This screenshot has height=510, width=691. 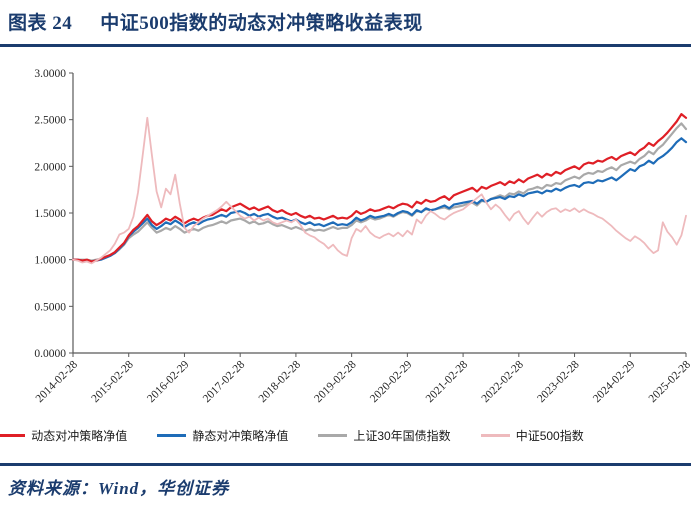 I want to click on y-tick-label: 2.5000, so click(x=50, y=121).